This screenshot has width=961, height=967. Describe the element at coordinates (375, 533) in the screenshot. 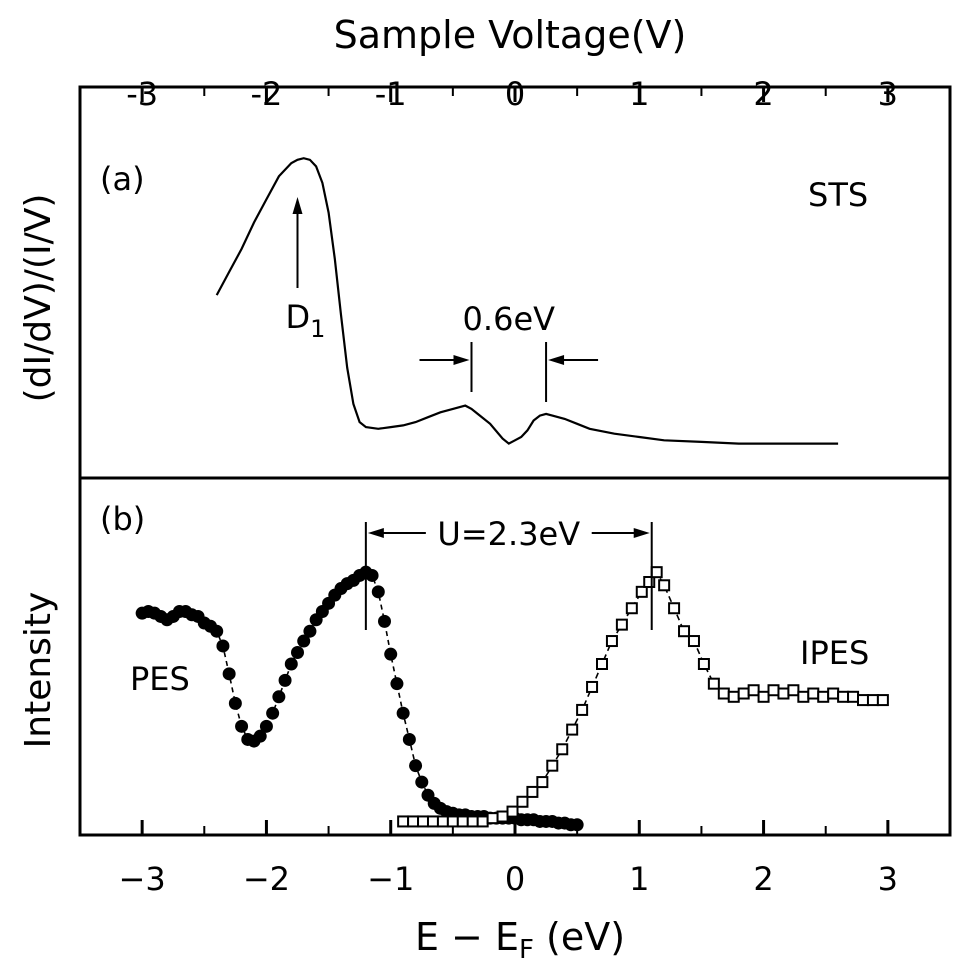

I see `u-left-arrow-head` at that location.